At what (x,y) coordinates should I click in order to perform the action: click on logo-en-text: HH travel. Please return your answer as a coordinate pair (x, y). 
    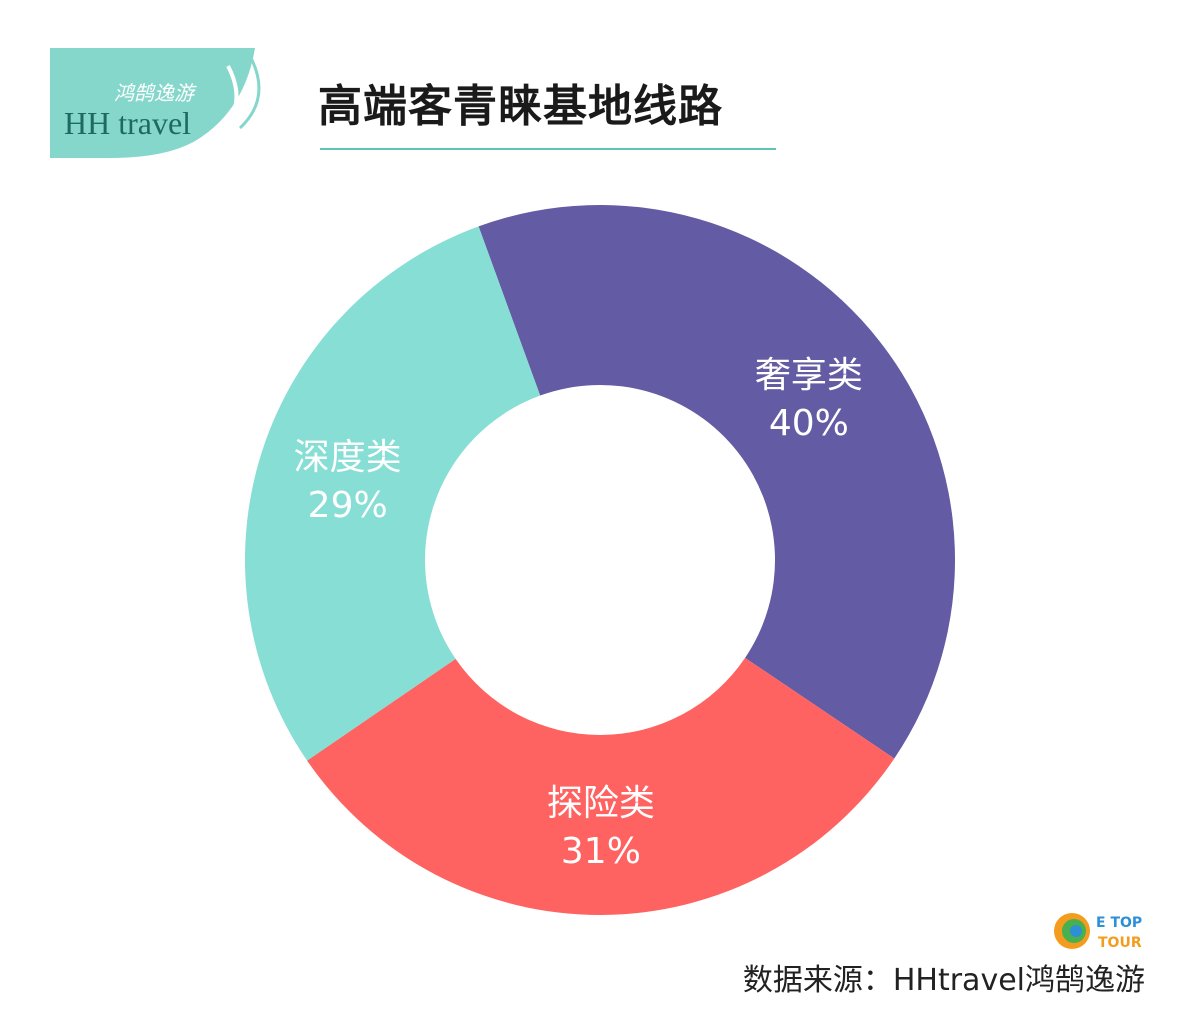
    Looking at the image, I should click on (127, 123).